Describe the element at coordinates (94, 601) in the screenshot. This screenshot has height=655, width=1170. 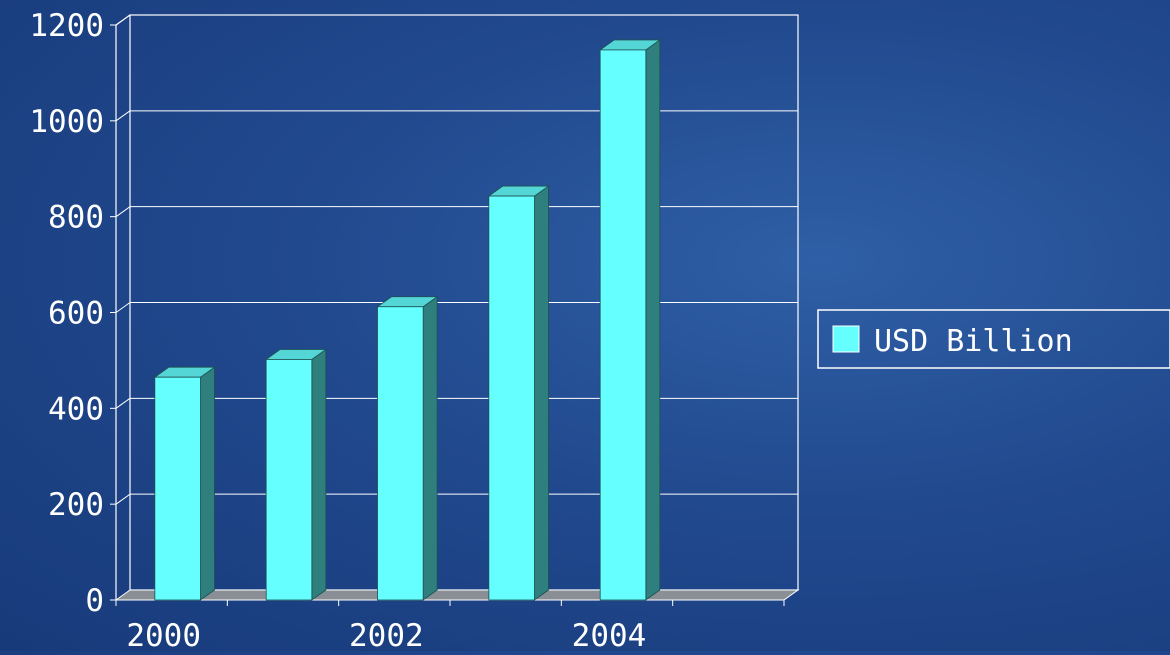
I see `y-tick-label: 0` at that location.